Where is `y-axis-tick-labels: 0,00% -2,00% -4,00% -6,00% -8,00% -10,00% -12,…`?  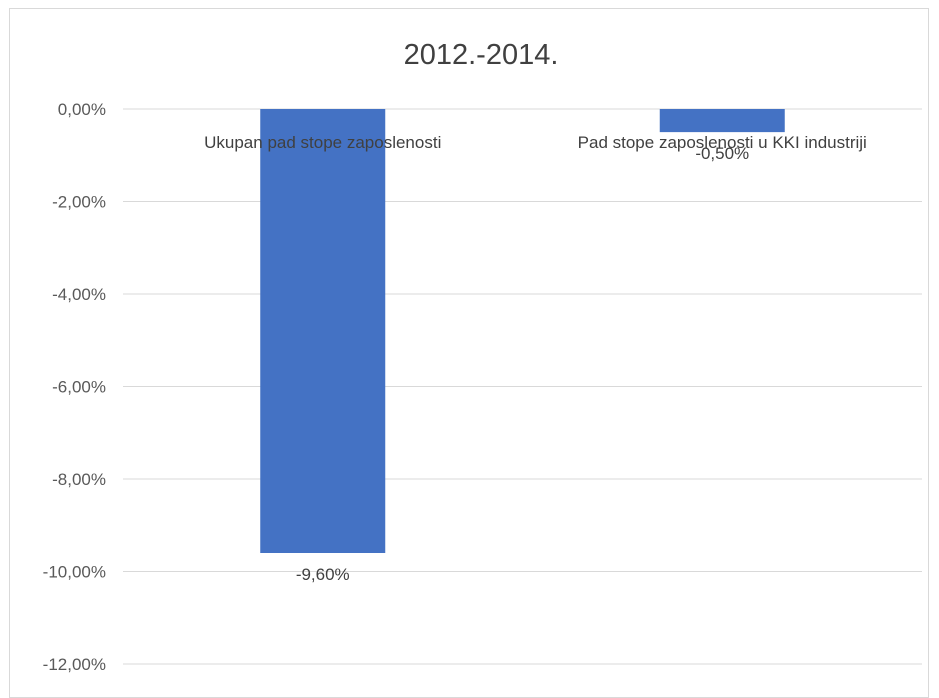 y-axis-tick-labels: 0,00% -2,00% -4,00% -6,00% -8,00% -10,00% -12,… is located at coordinates (74, 387).